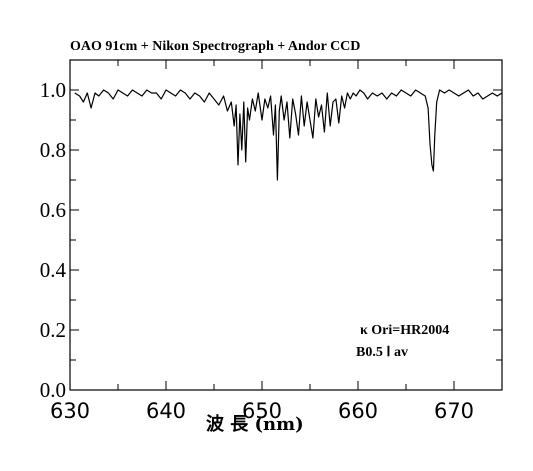  Describe the element at coordinates (53, 210) in the screenshot. I see `y-tick-label: 0.6` at that location.